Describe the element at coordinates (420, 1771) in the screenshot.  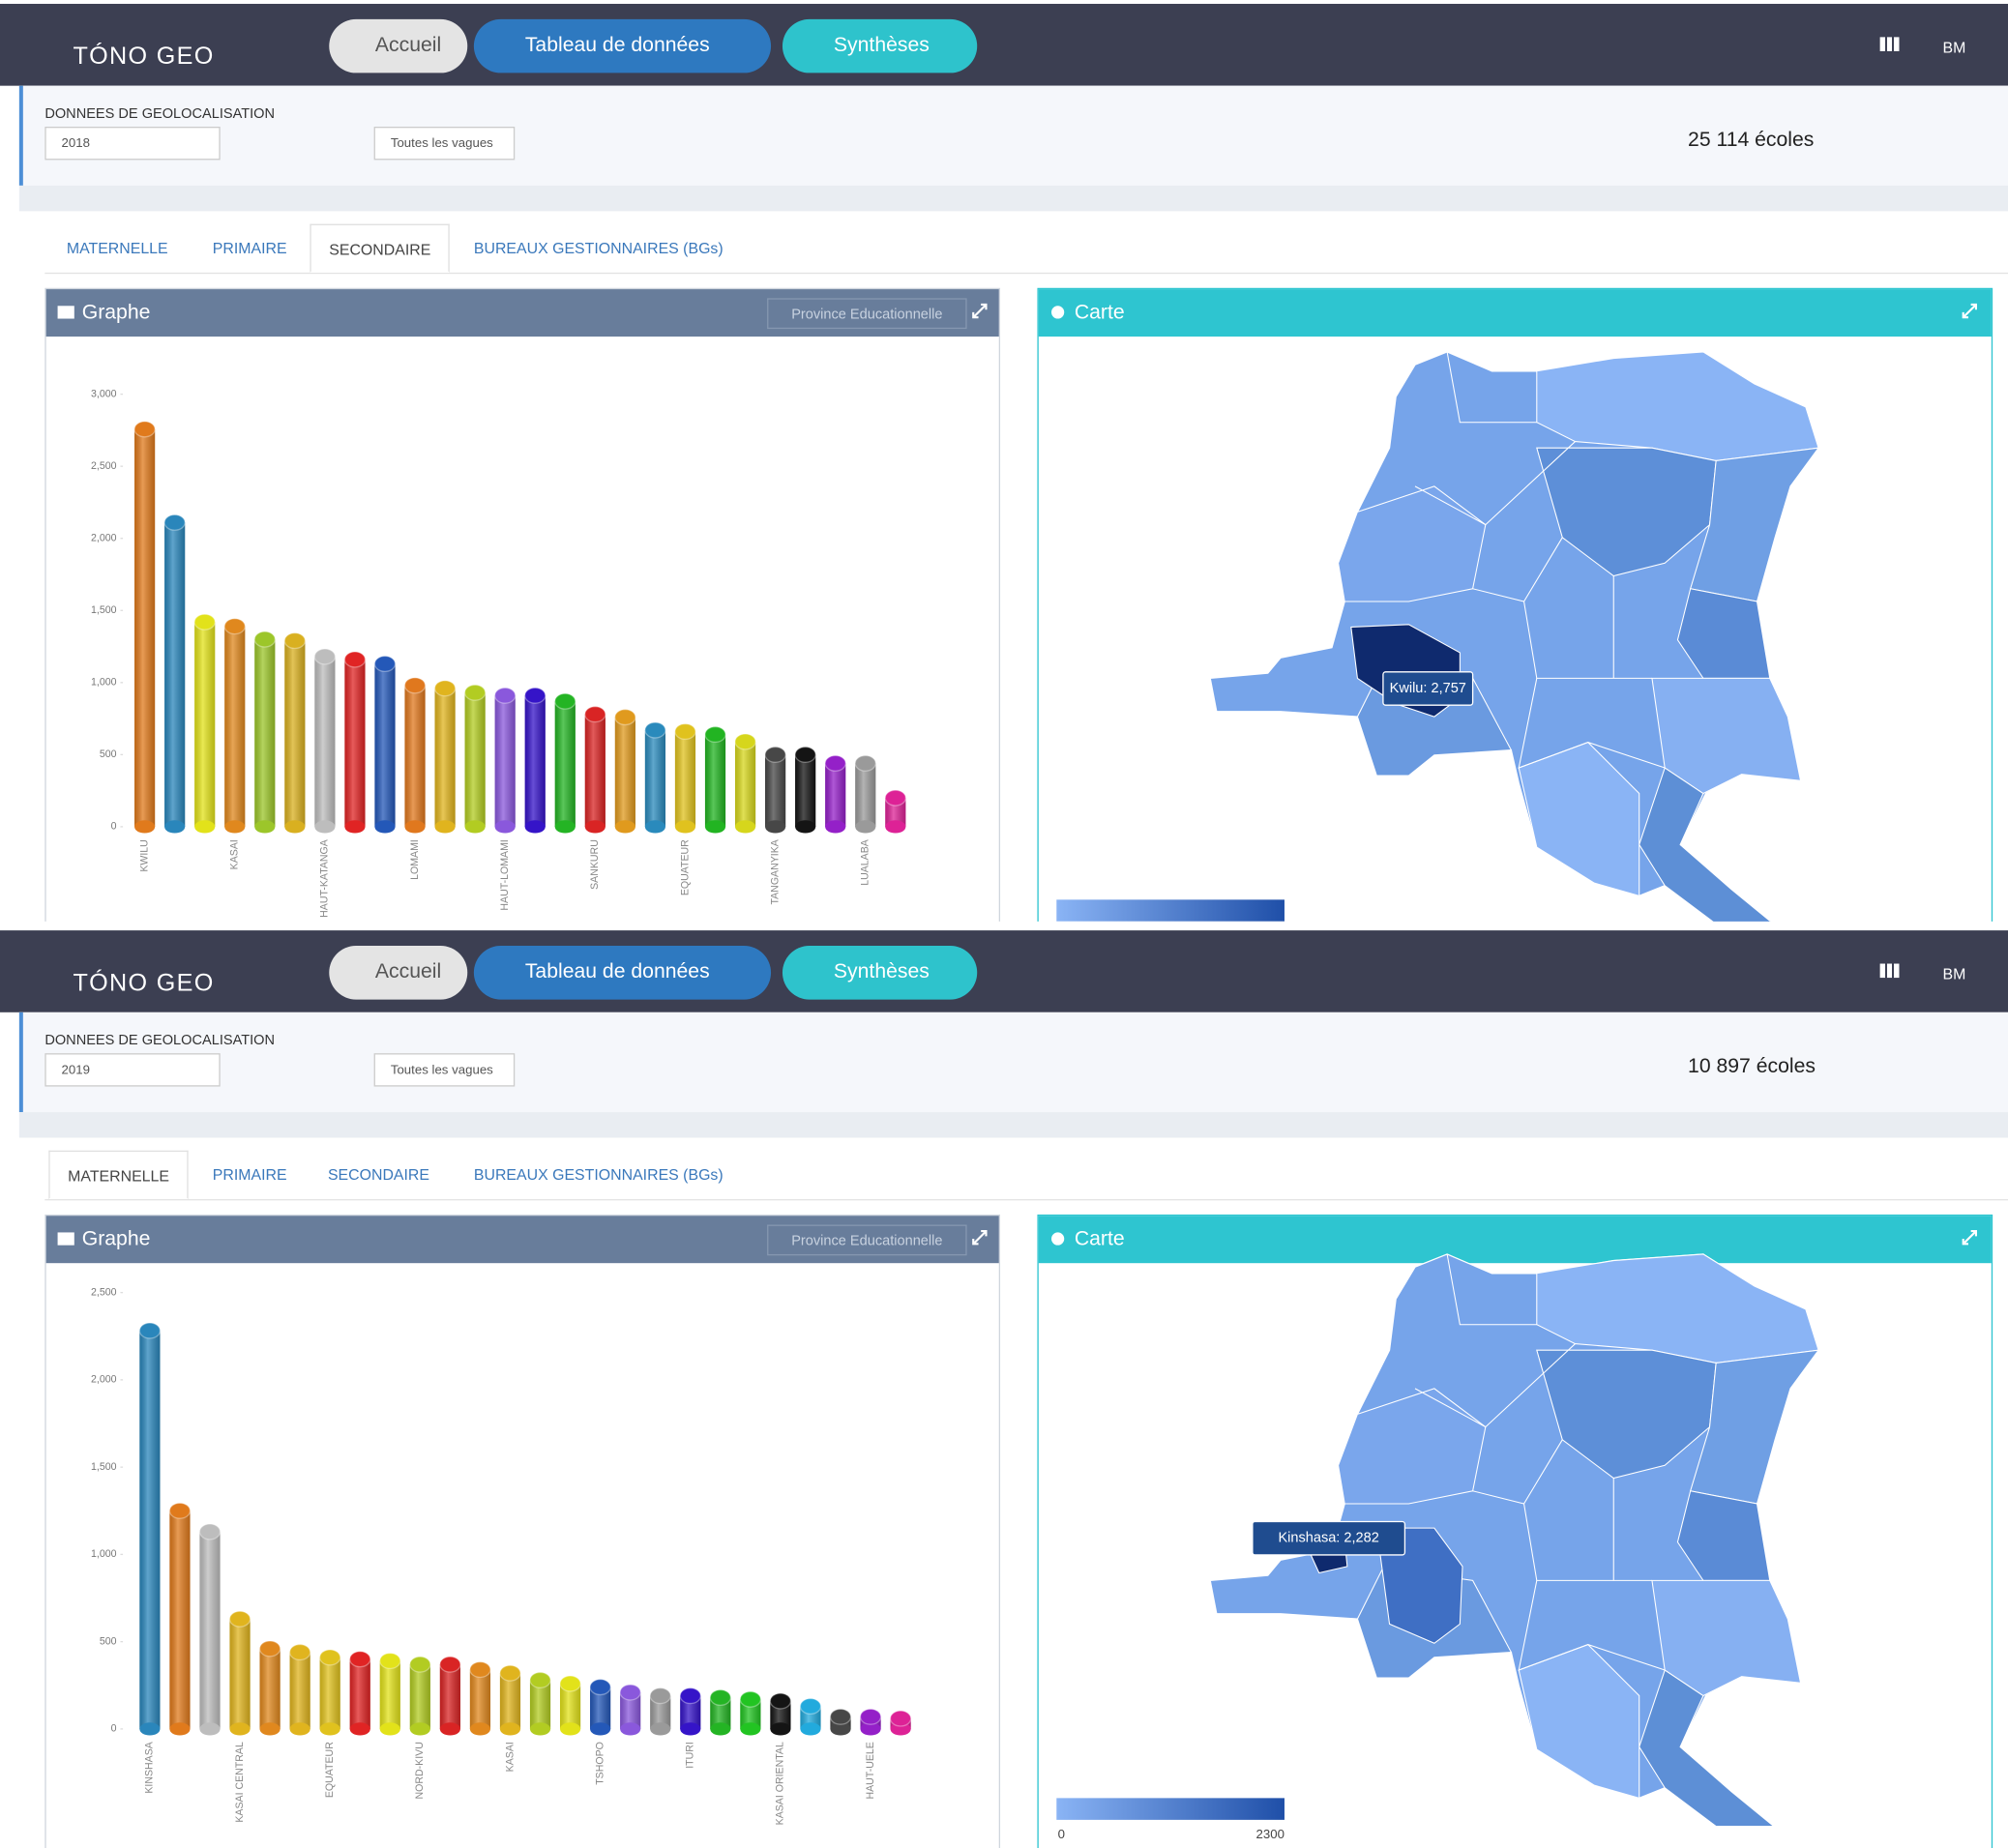
I see `x-tick-label: NORD-KIVU` at that location.